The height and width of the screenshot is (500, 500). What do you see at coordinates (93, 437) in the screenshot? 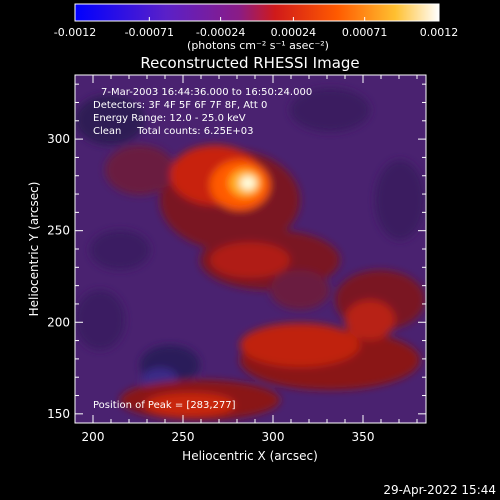
I see `x-tick-label: 200` at bounding box center [93, 437].